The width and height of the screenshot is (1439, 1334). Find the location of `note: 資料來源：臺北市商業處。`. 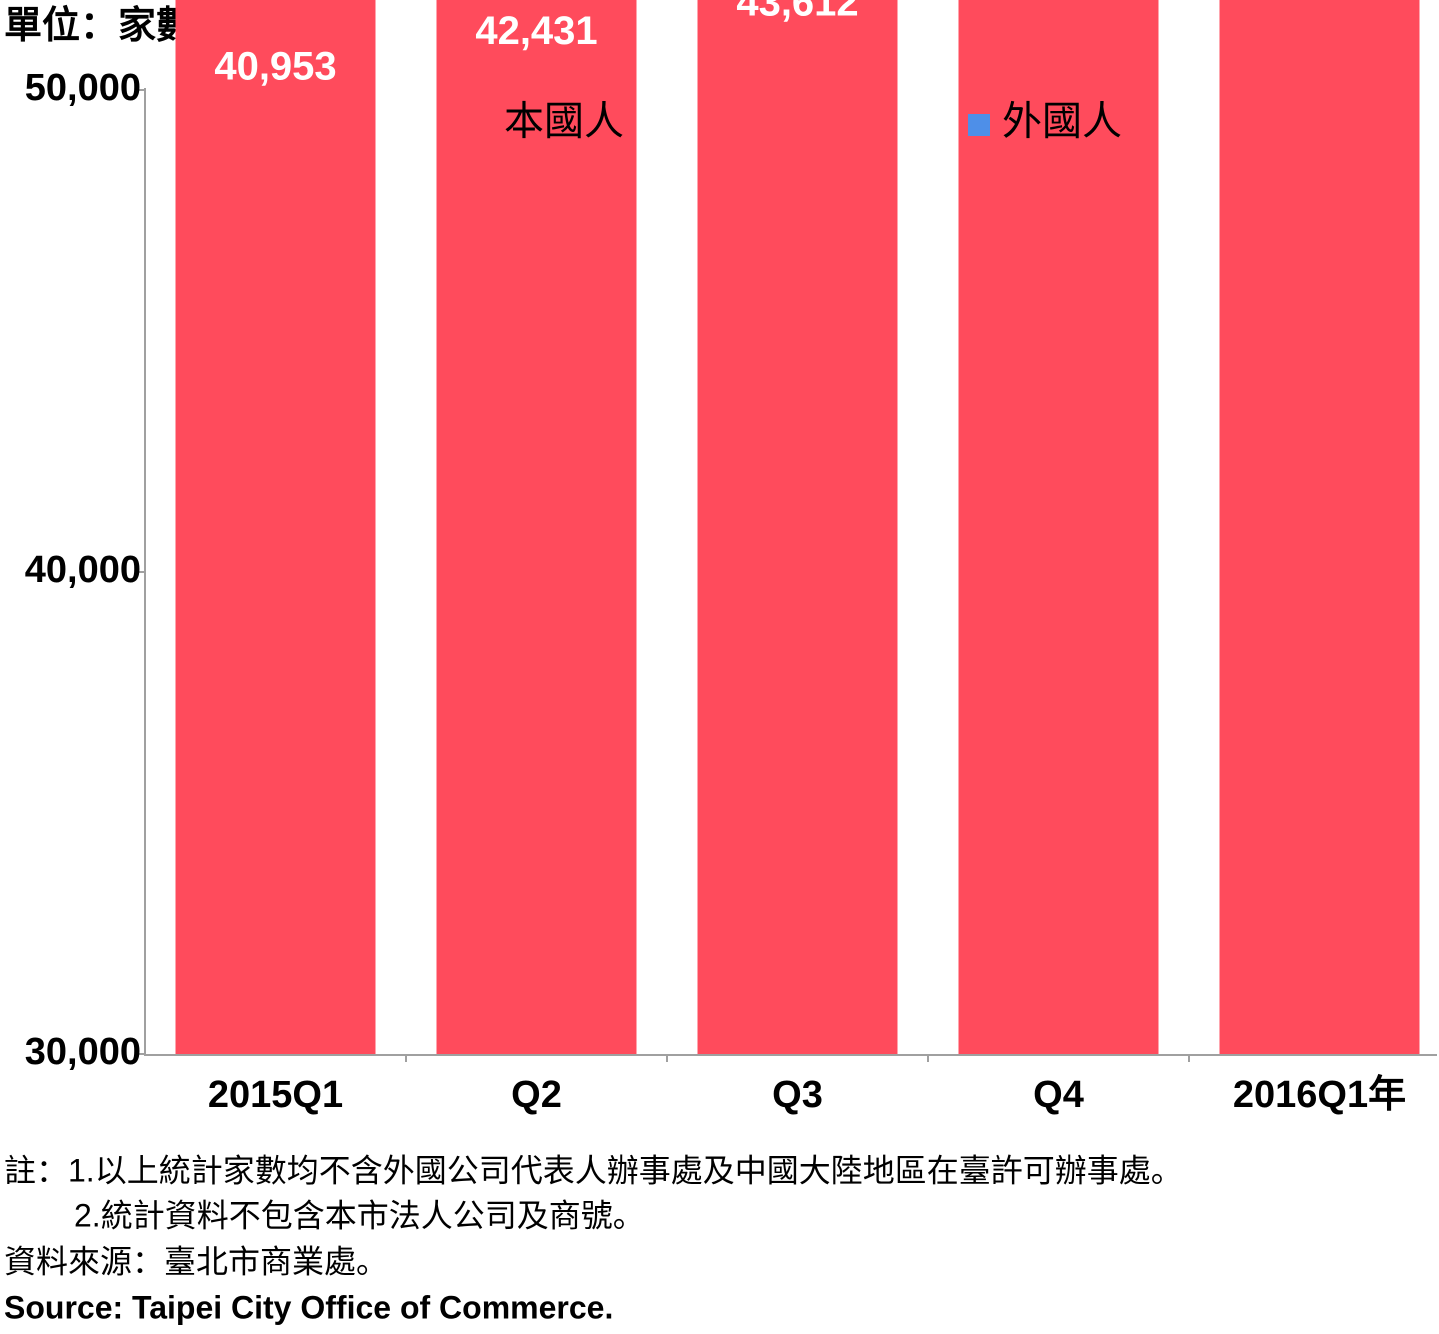

note: 資料來源：臺北市商業處。 is located at coordinates (196, 1261).